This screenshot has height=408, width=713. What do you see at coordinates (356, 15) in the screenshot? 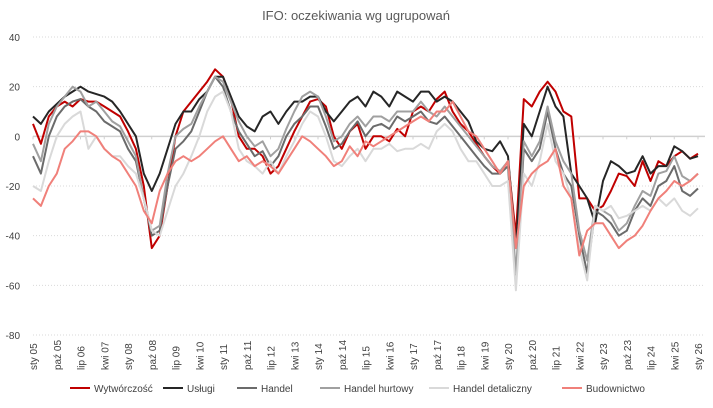
I see `chart-title: IFO: oczekiwania wg ugrupowań` at bounding box center [356, 15].